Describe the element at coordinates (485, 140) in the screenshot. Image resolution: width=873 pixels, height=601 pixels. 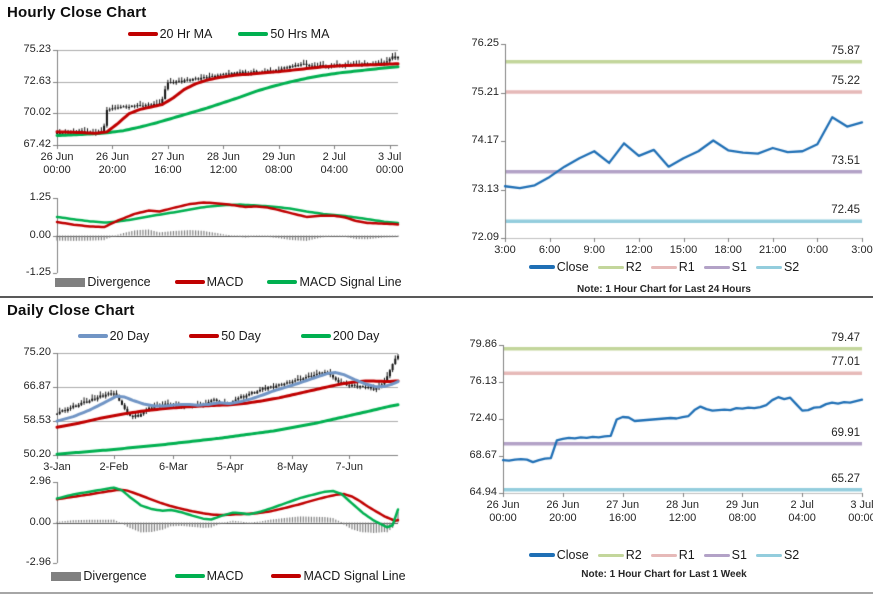
I see `y-tick-label: 74.17` at that location.